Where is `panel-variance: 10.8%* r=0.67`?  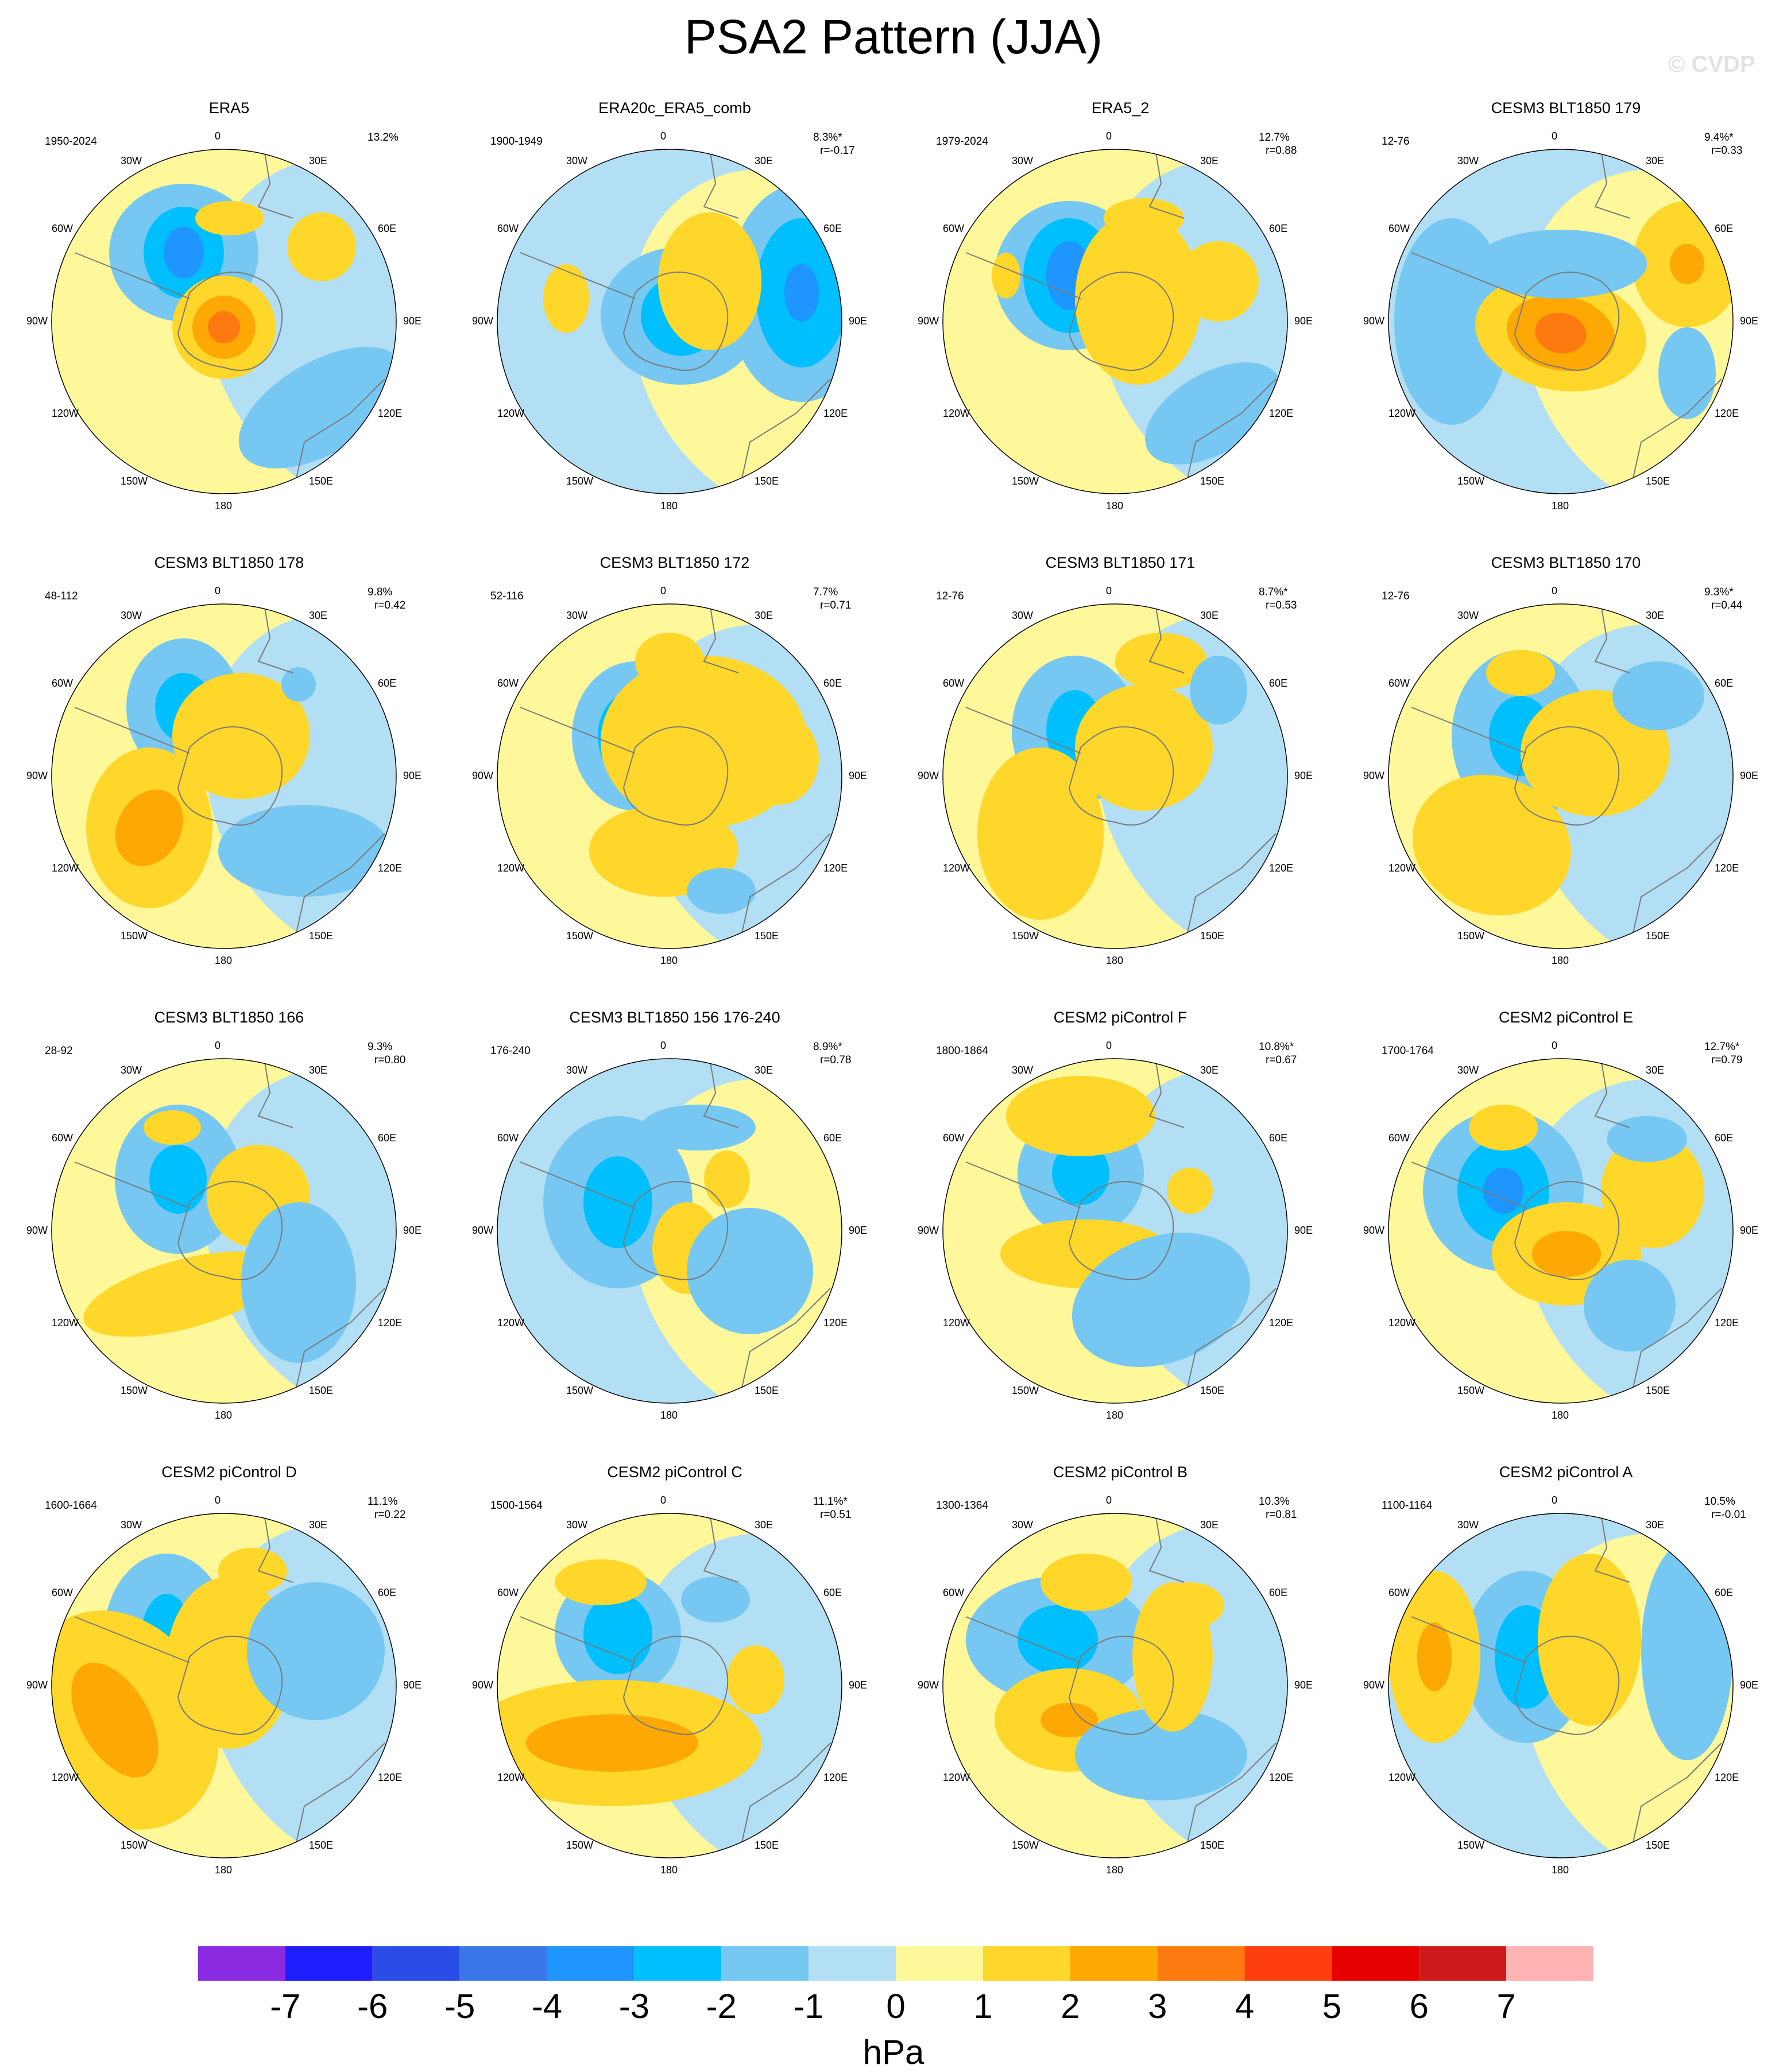
panel-variance: 10.8%* r=0.67 is located at coordinates (1278, 1053).